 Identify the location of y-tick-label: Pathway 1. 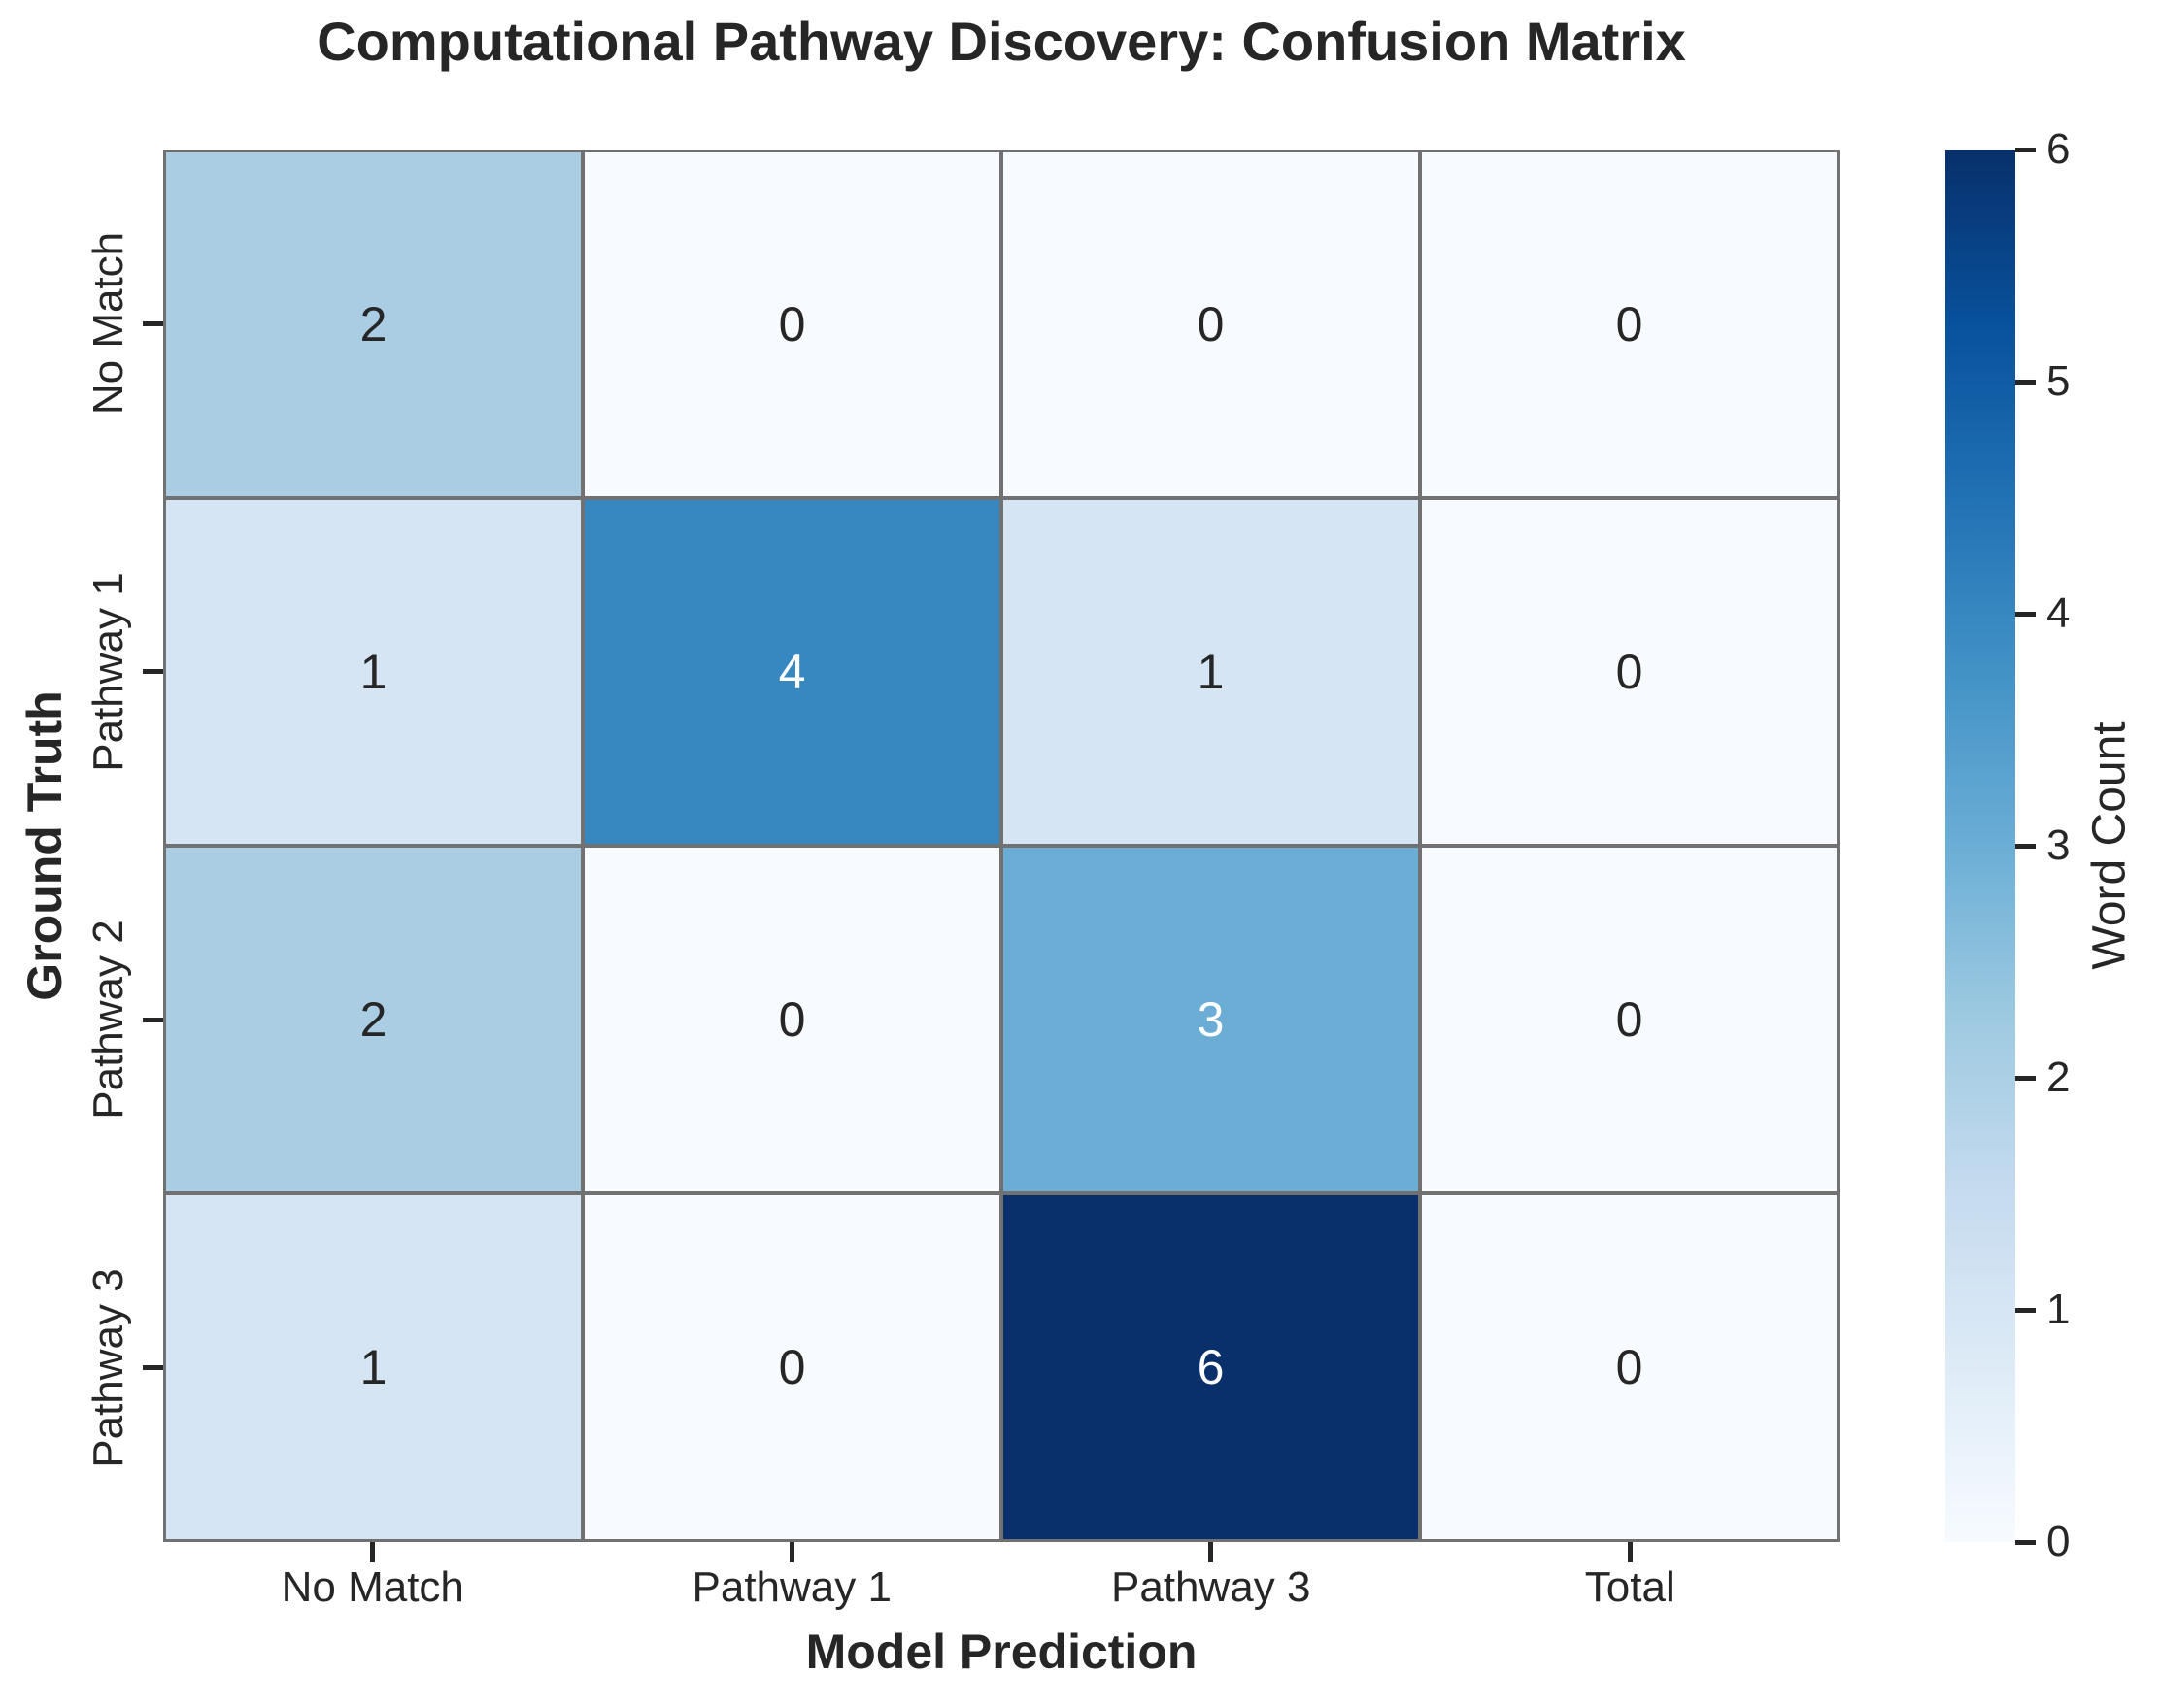
(108, 672).